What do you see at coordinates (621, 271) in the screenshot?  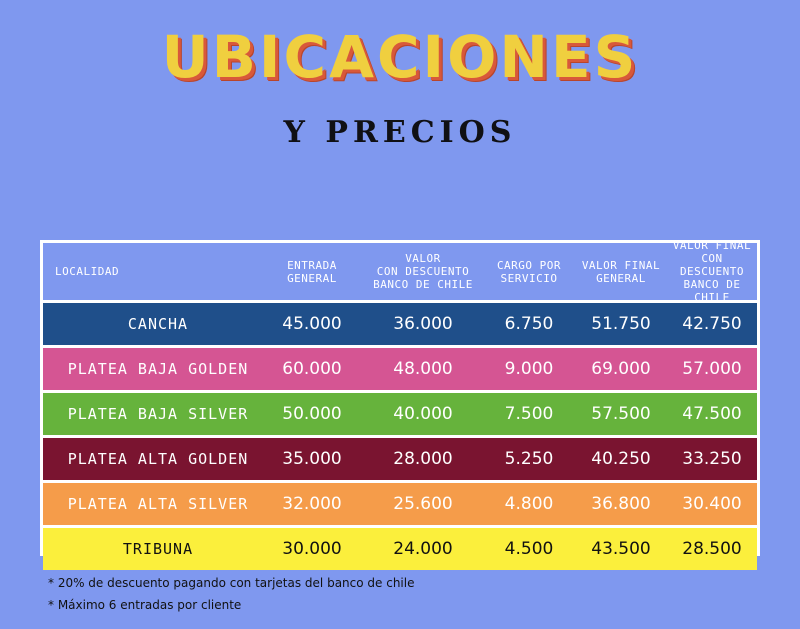 I see `header-valor-final-general: VALOR FINAL GENERAL` at bounding box center [621, 271].